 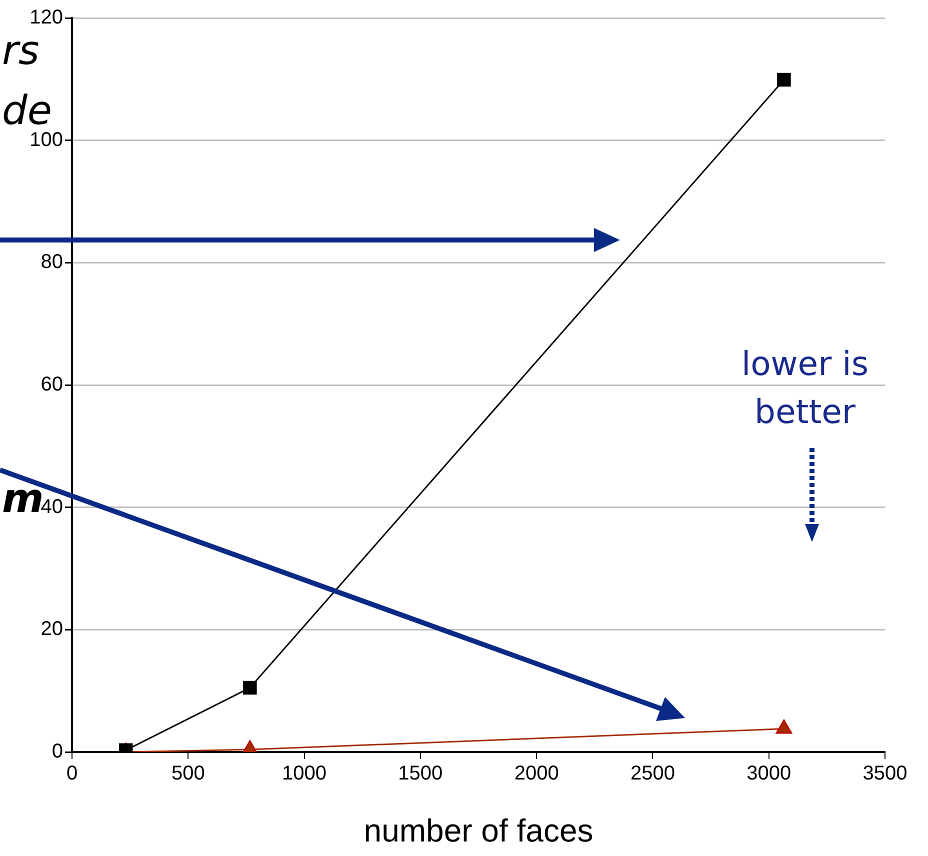 I want to click on y-tick-label: 120, so click(x=46, y=17).